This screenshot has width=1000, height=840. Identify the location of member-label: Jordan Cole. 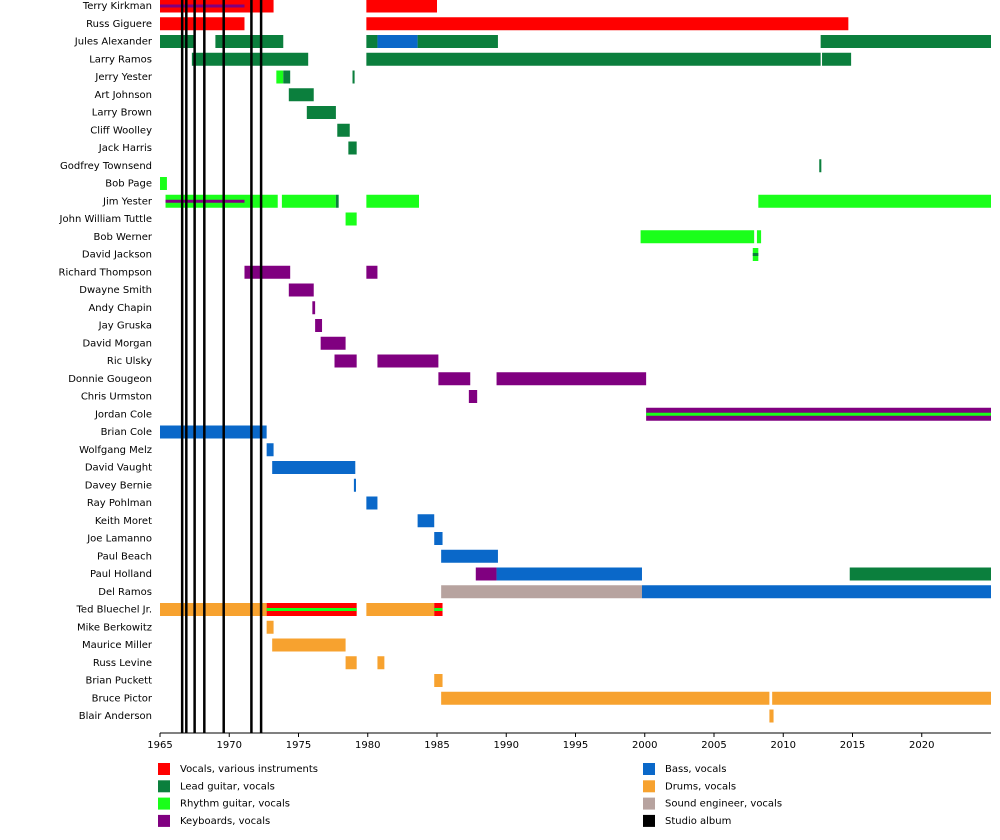
(123, 414).